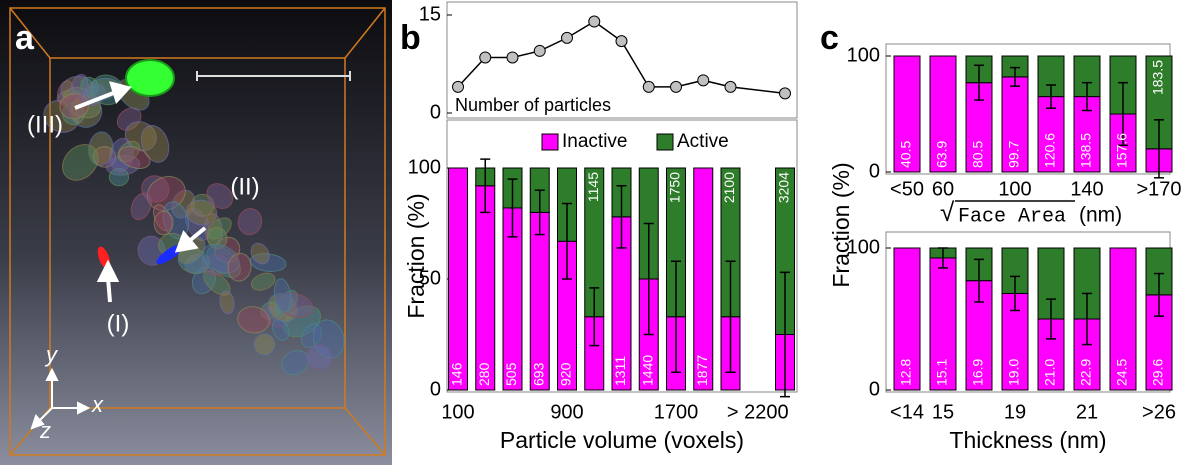 The height and width of the screenshot is (465, 1184). Describe the element at coordinates (410, 38) in the screenshot. I see `panel-label: b` at that location.